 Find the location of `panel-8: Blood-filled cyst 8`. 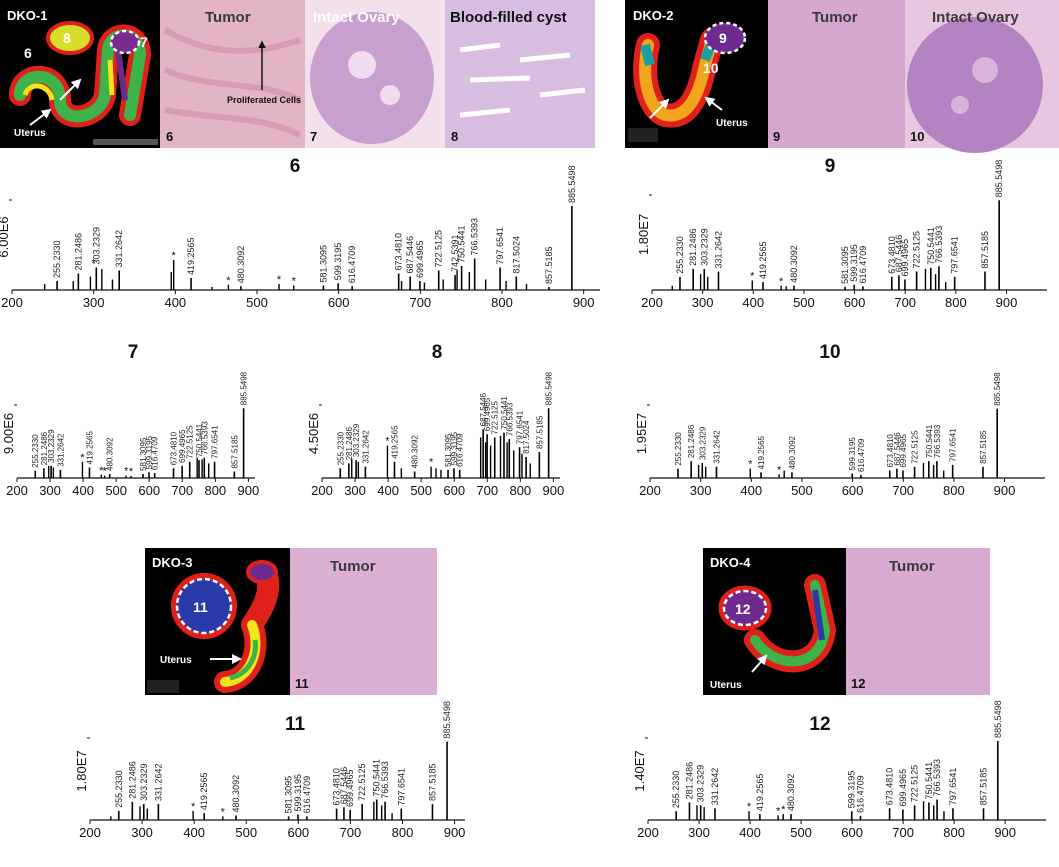

panel-8: Blood-filled cyst 8 is located at coordinates (520, 74).